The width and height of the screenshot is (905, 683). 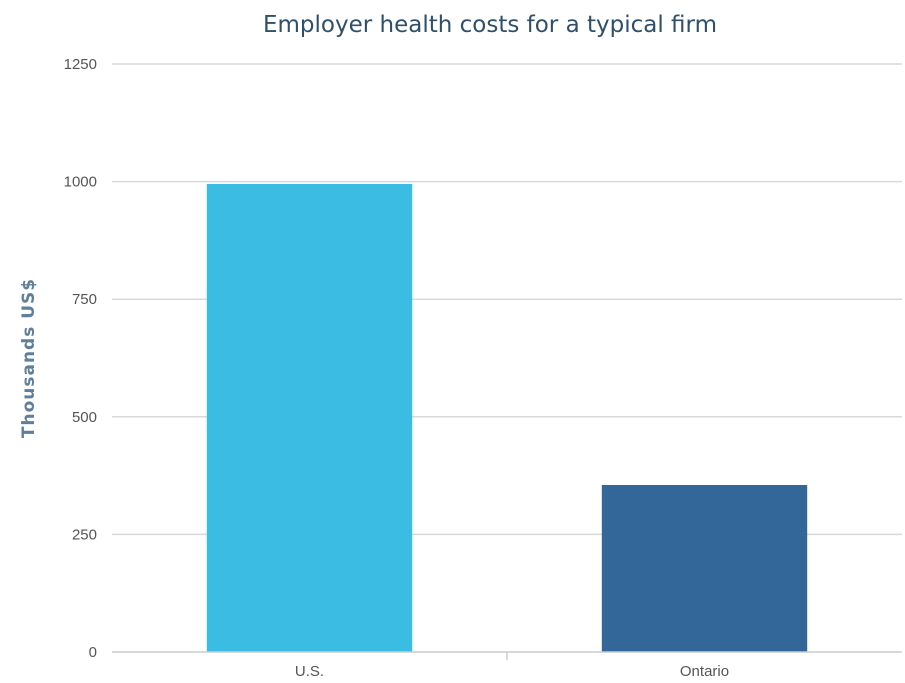 I want to click on y-tick-label: 750, so click(x=84, y=299).